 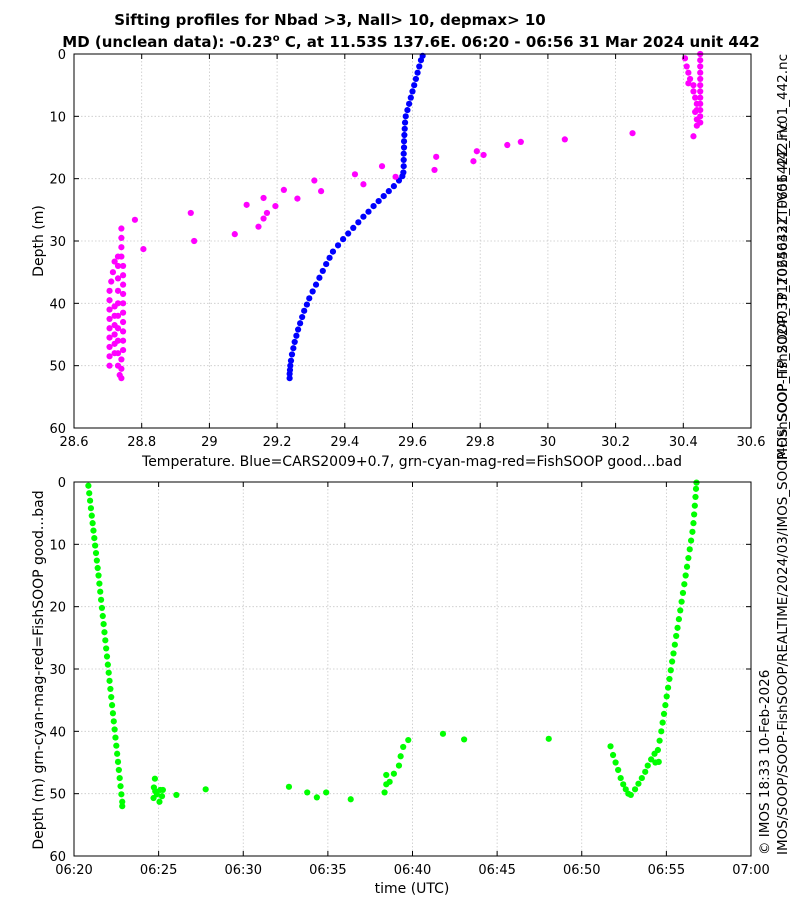 I want to click on bottom-plot-x-tick-label: 06:20, so click(x=73, y=870).